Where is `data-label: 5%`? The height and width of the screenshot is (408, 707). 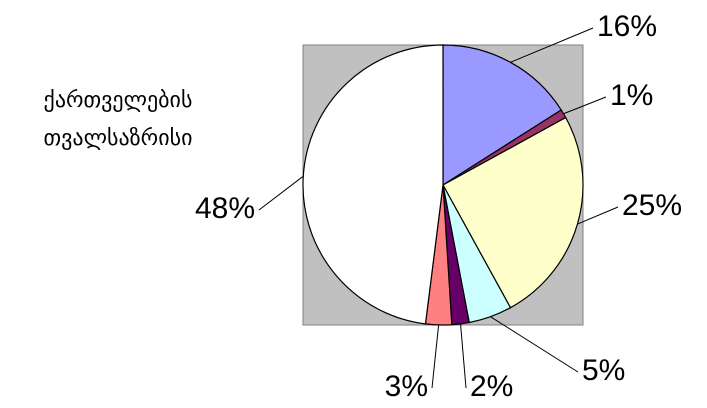 data-label: 5% is located at coordinates (603, 370).